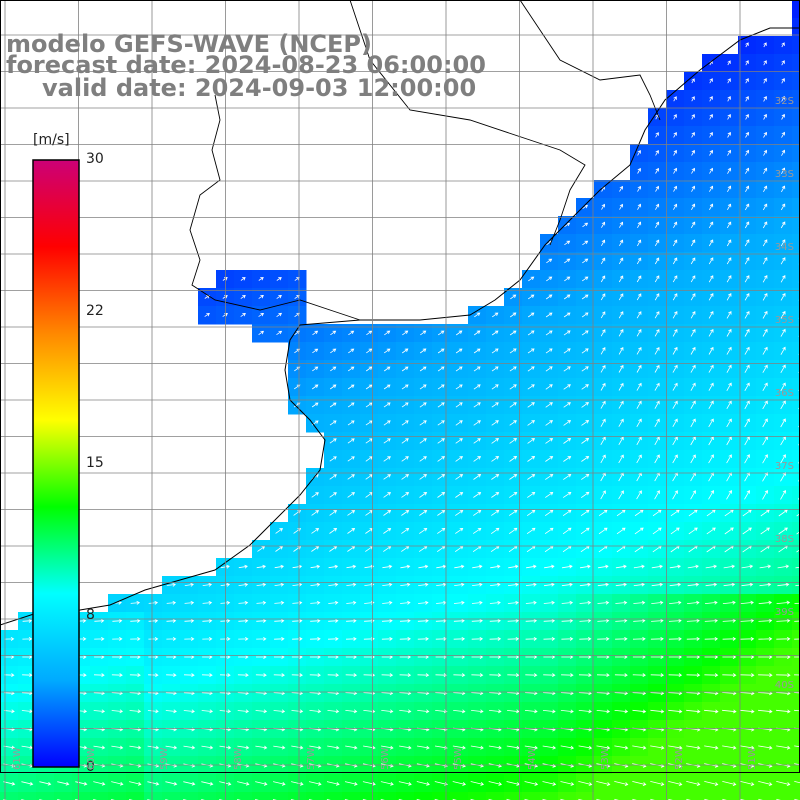  Describe the element at coordinates (784, 174) in the screenshot. I see `lat-label: 33S` at that location.